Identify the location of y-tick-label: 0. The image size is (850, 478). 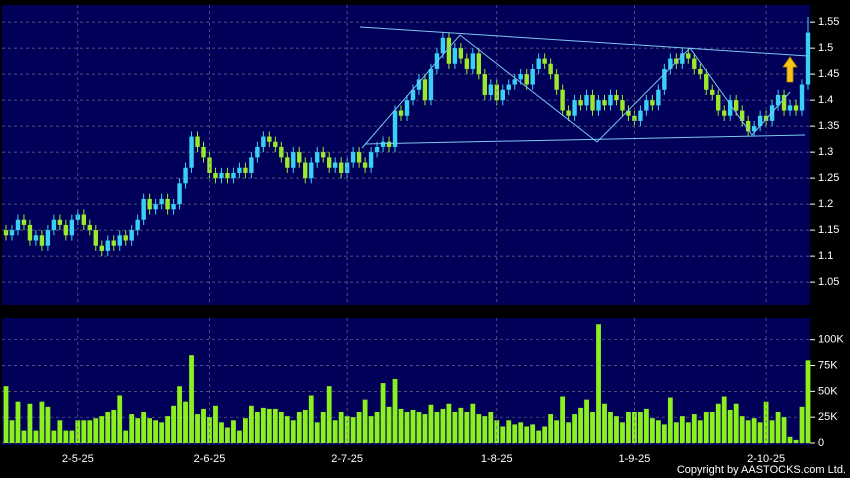
(821, 443).